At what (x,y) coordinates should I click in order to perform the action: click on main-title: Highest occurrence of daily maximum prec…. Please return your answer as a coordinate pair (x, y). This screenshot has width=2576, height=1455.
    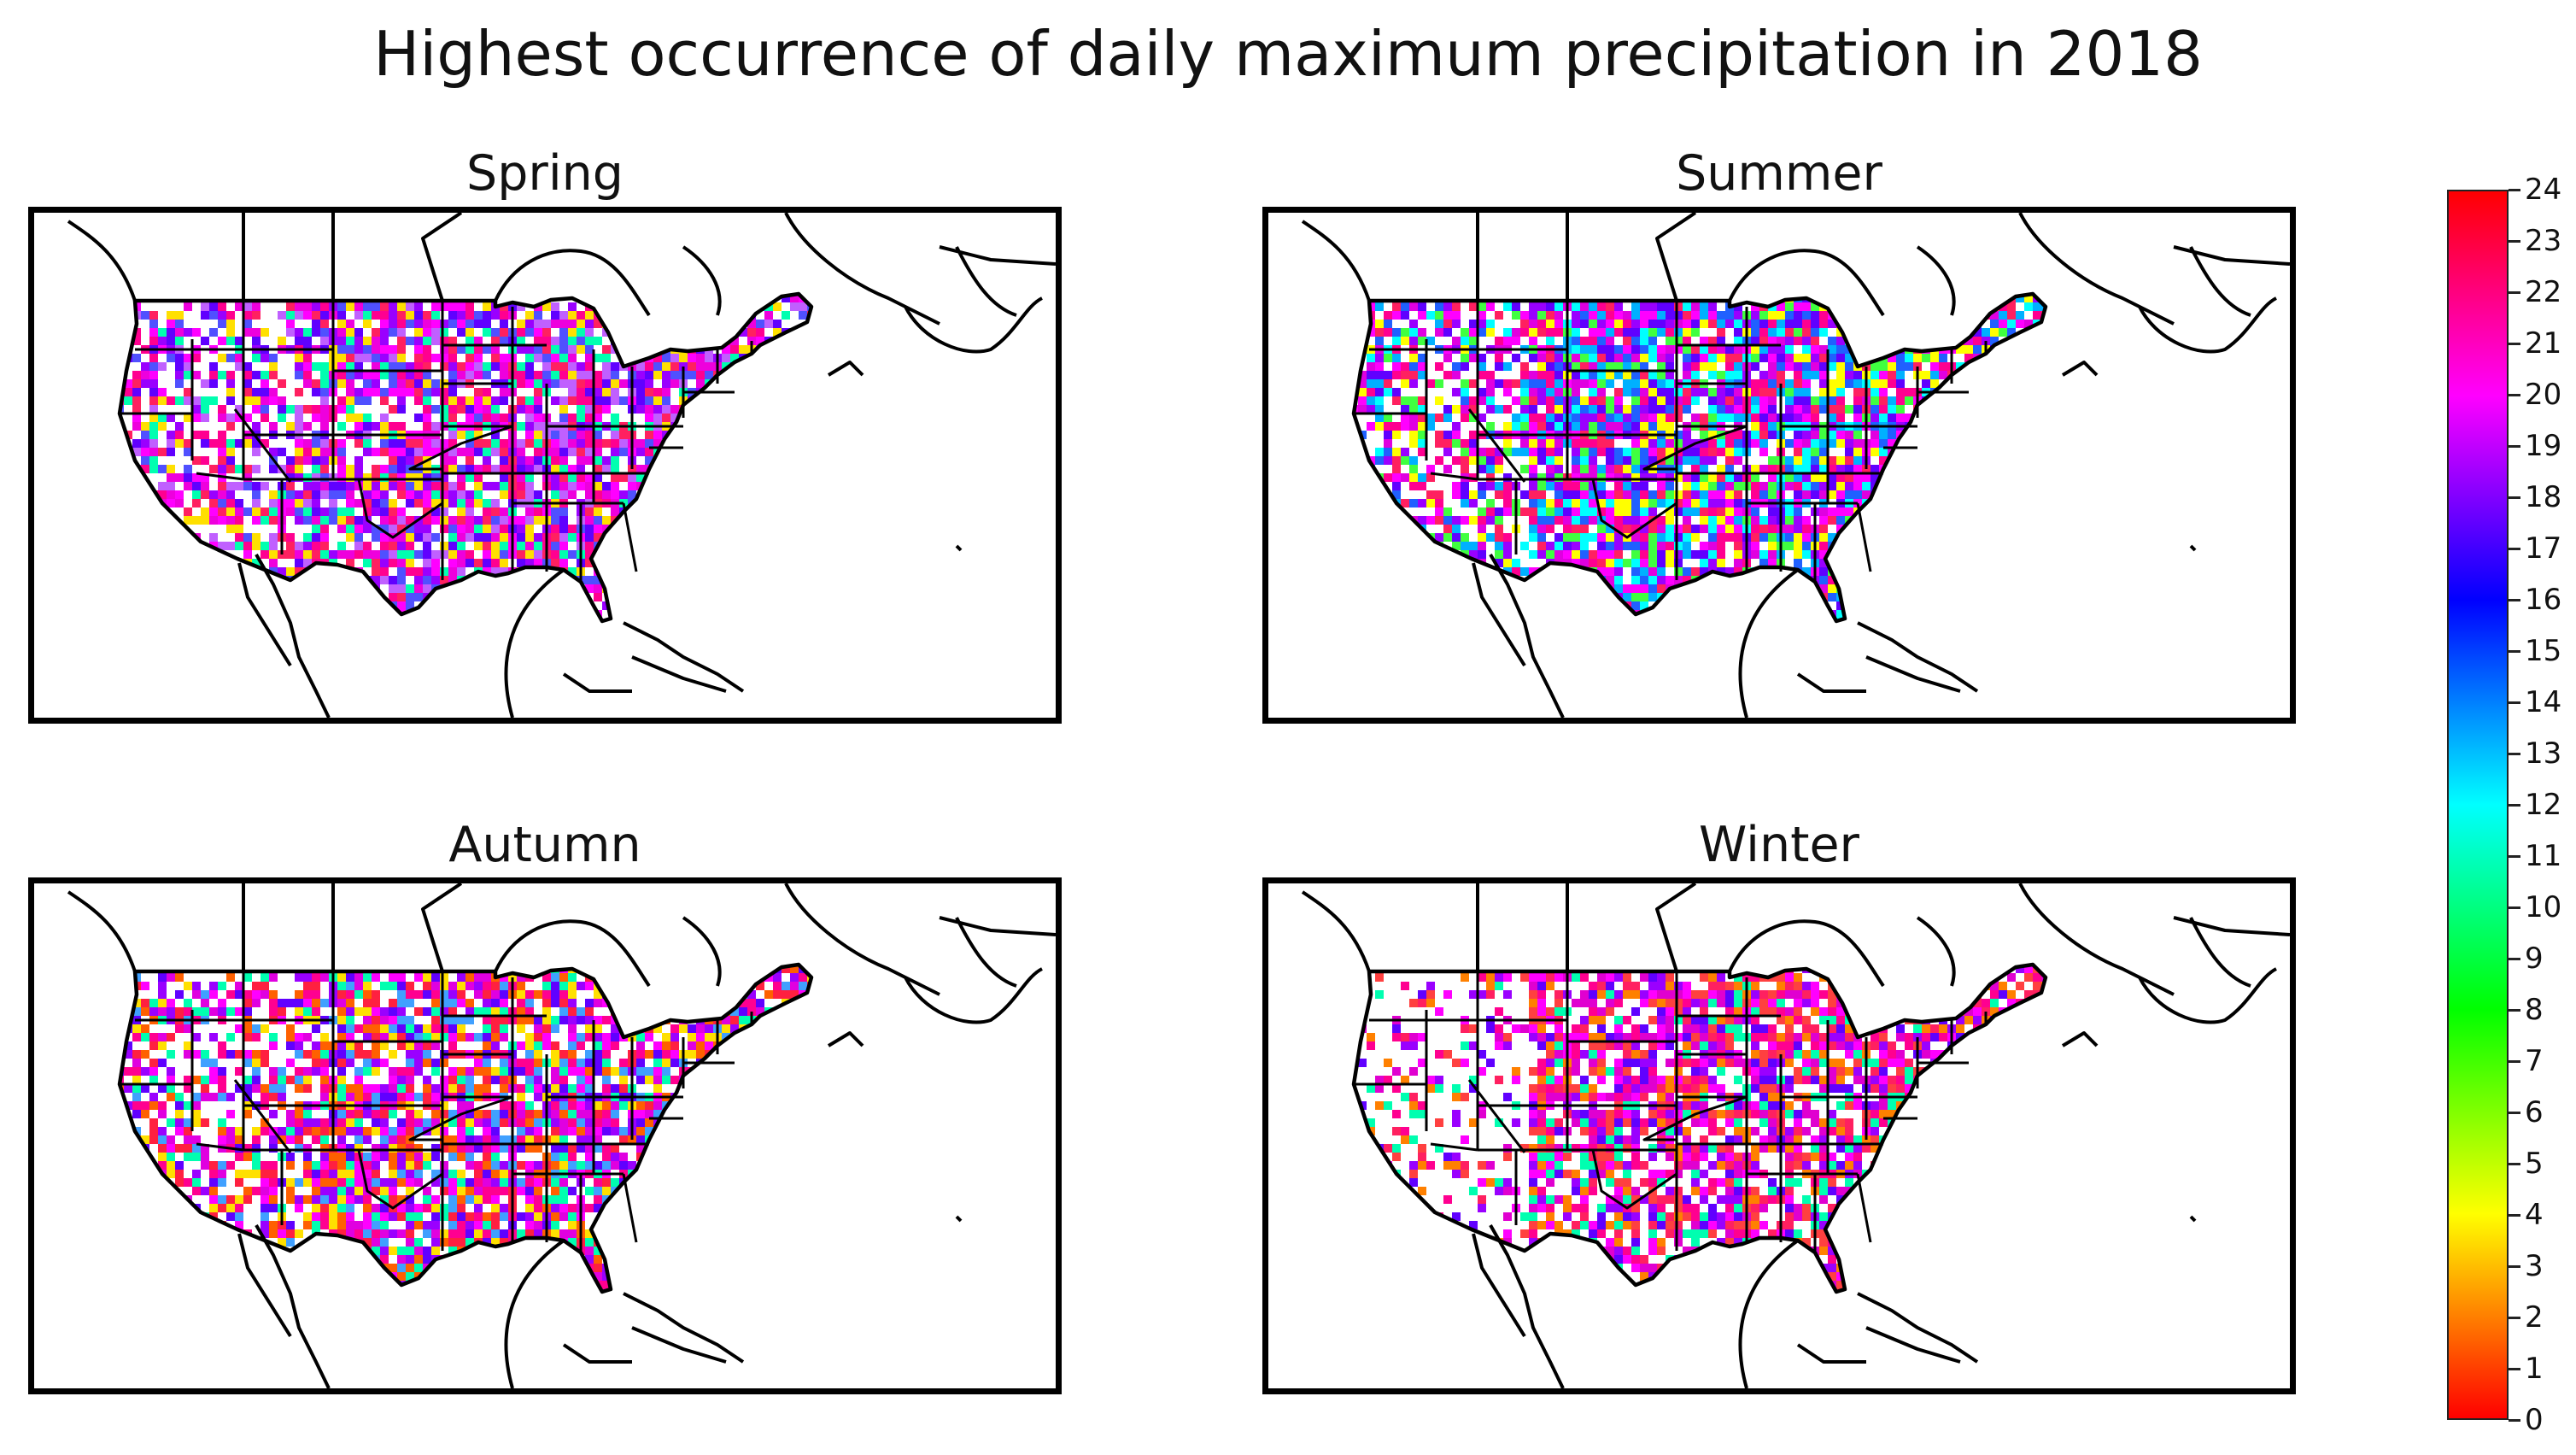
    Looking at the image, I should click on (1288, 54).